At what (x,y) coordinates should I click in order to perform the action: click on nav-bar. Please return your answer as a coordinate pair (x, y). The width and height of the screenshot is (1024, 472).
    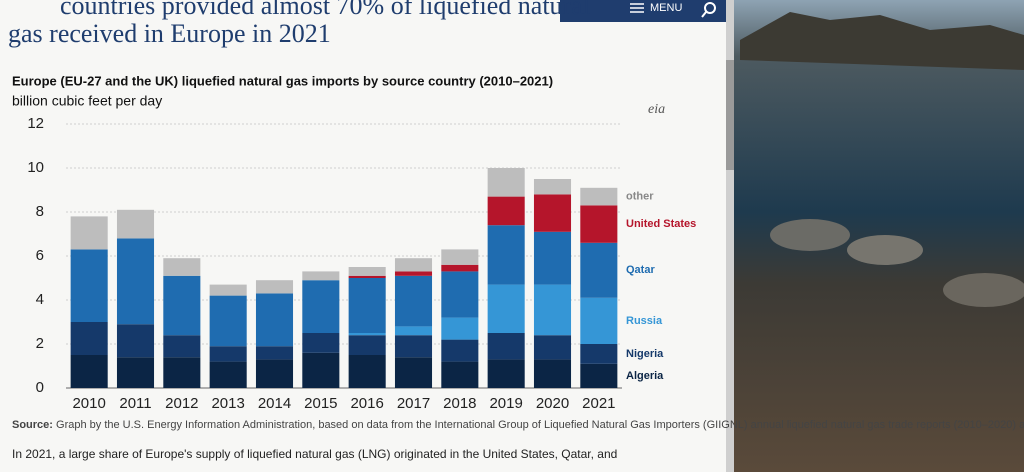
    Looking at the image, I should click on (643, 11).